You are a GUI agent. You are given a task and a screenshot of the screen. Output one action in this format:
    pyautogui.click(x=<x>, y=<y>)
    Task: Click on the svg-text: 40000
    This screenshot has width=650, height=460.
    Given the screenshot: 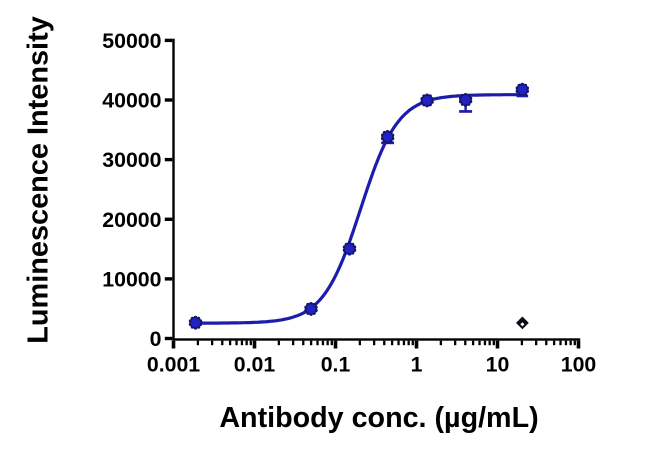 What is the action you would take?
    pyautogui.click(x=131, y=101)
    